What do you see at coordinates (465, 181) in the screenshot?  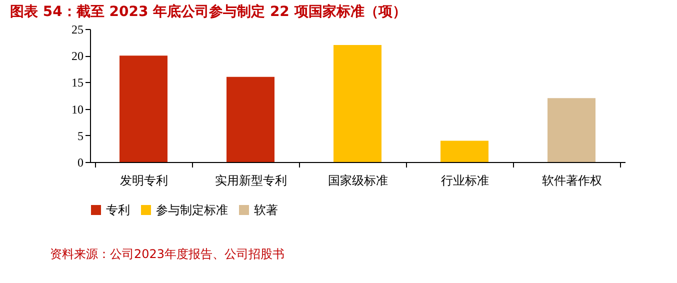 I see `x-tick-label: 行业标准` at bounding box center [465, 181].